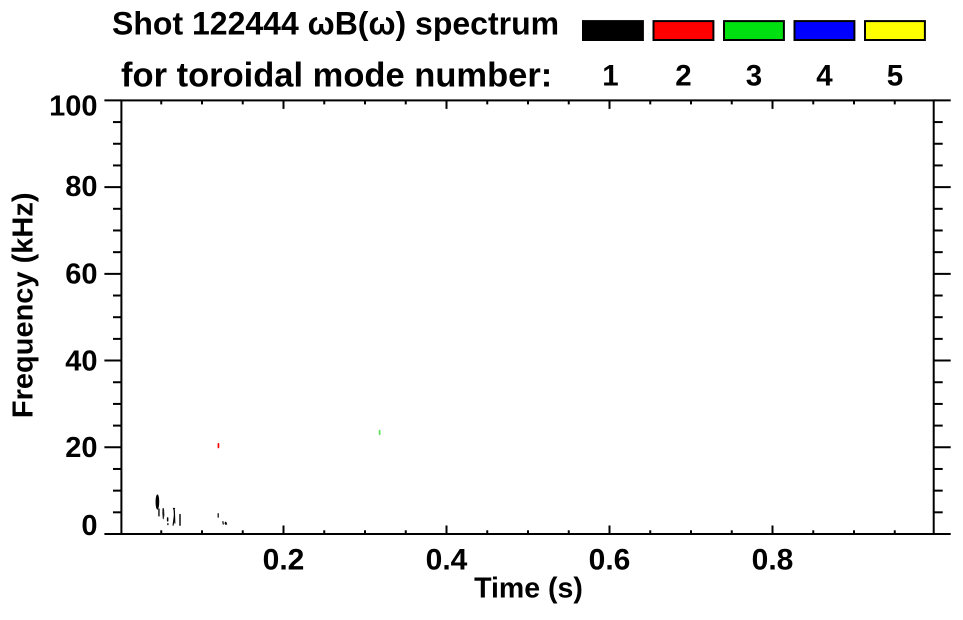 The image size is (963, 620). Describe the element at coordinates (335, 24) in the screenshot. I see `svg-text: Shot 122444 ωB(ω) spectrum` at that location.